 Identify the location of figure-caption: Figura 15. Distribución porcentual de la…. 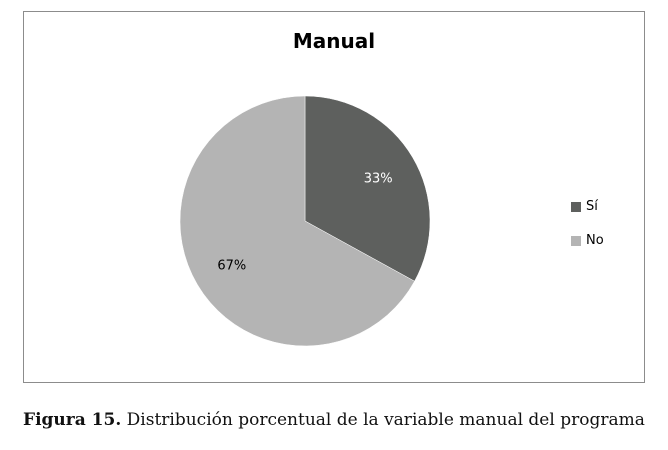
(343, 420).